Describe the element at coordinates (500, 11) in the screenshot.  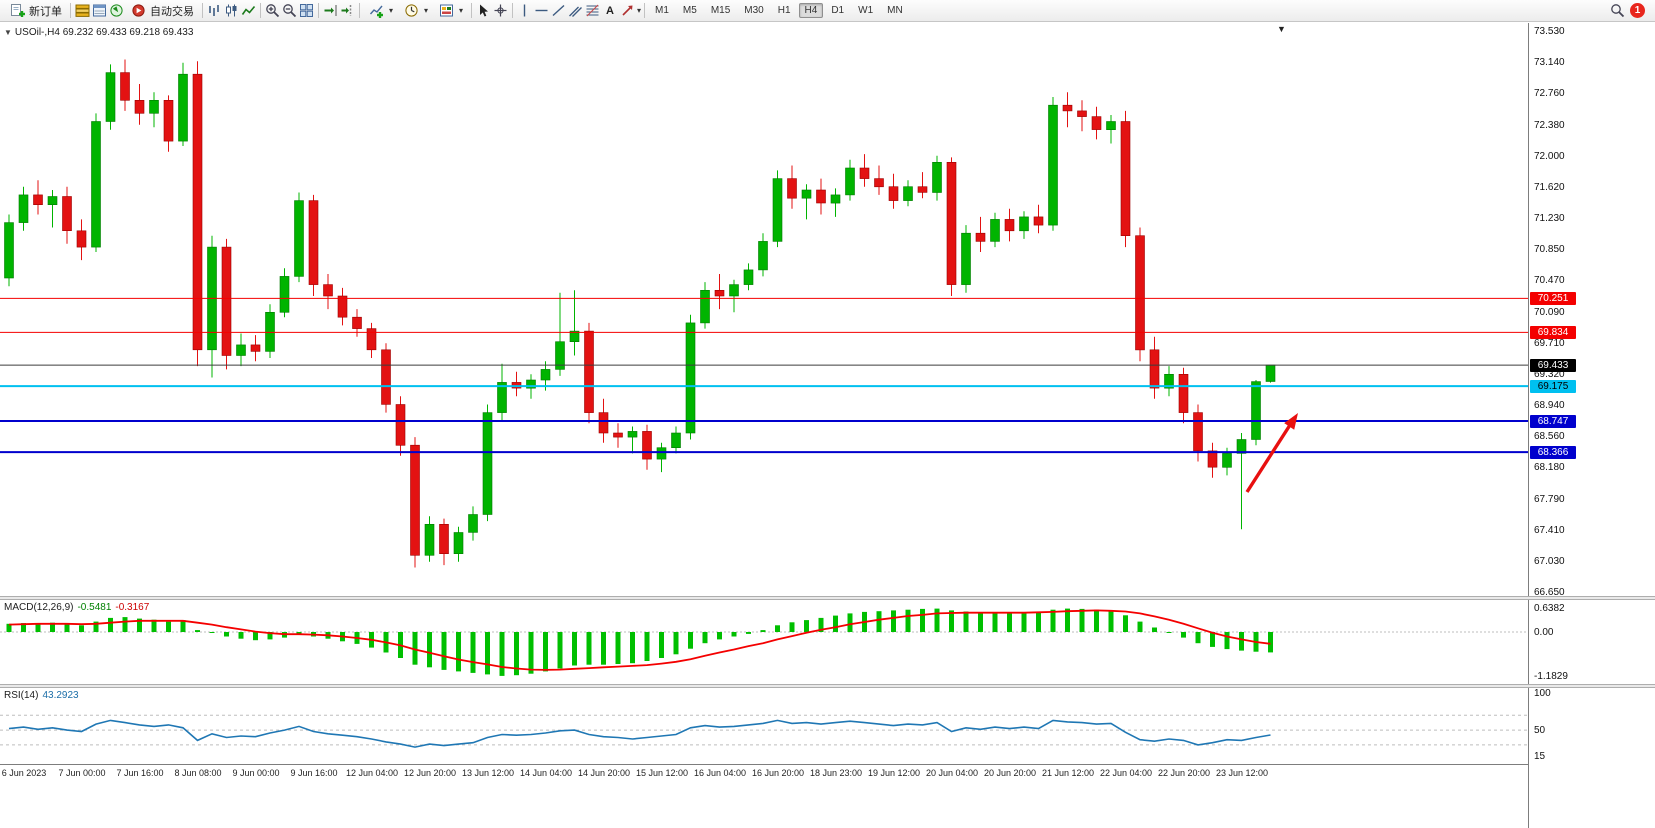
I see `crosshair-tool-icon` at that location.